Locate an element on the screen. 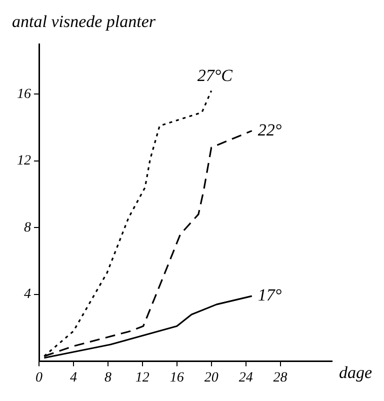 Image resolution: width=384 pixels, height=401 pixels. series-label: 17° is located at coordinates (270, 295).